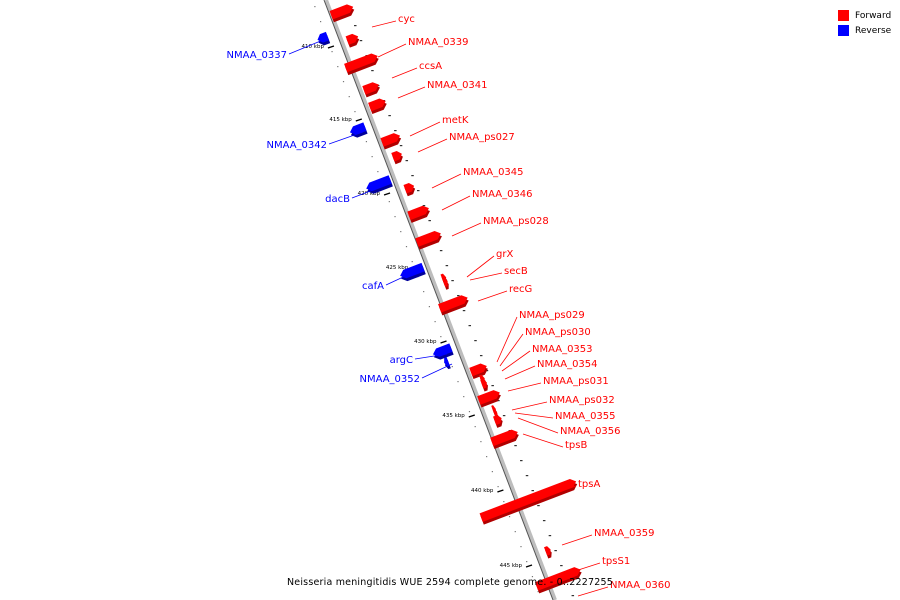 The width and height of the screenshot is (900, 600). Describe the element at coordinates (340, 120) in the screenshot. I see `tick-label: 415 kbp` at that location.